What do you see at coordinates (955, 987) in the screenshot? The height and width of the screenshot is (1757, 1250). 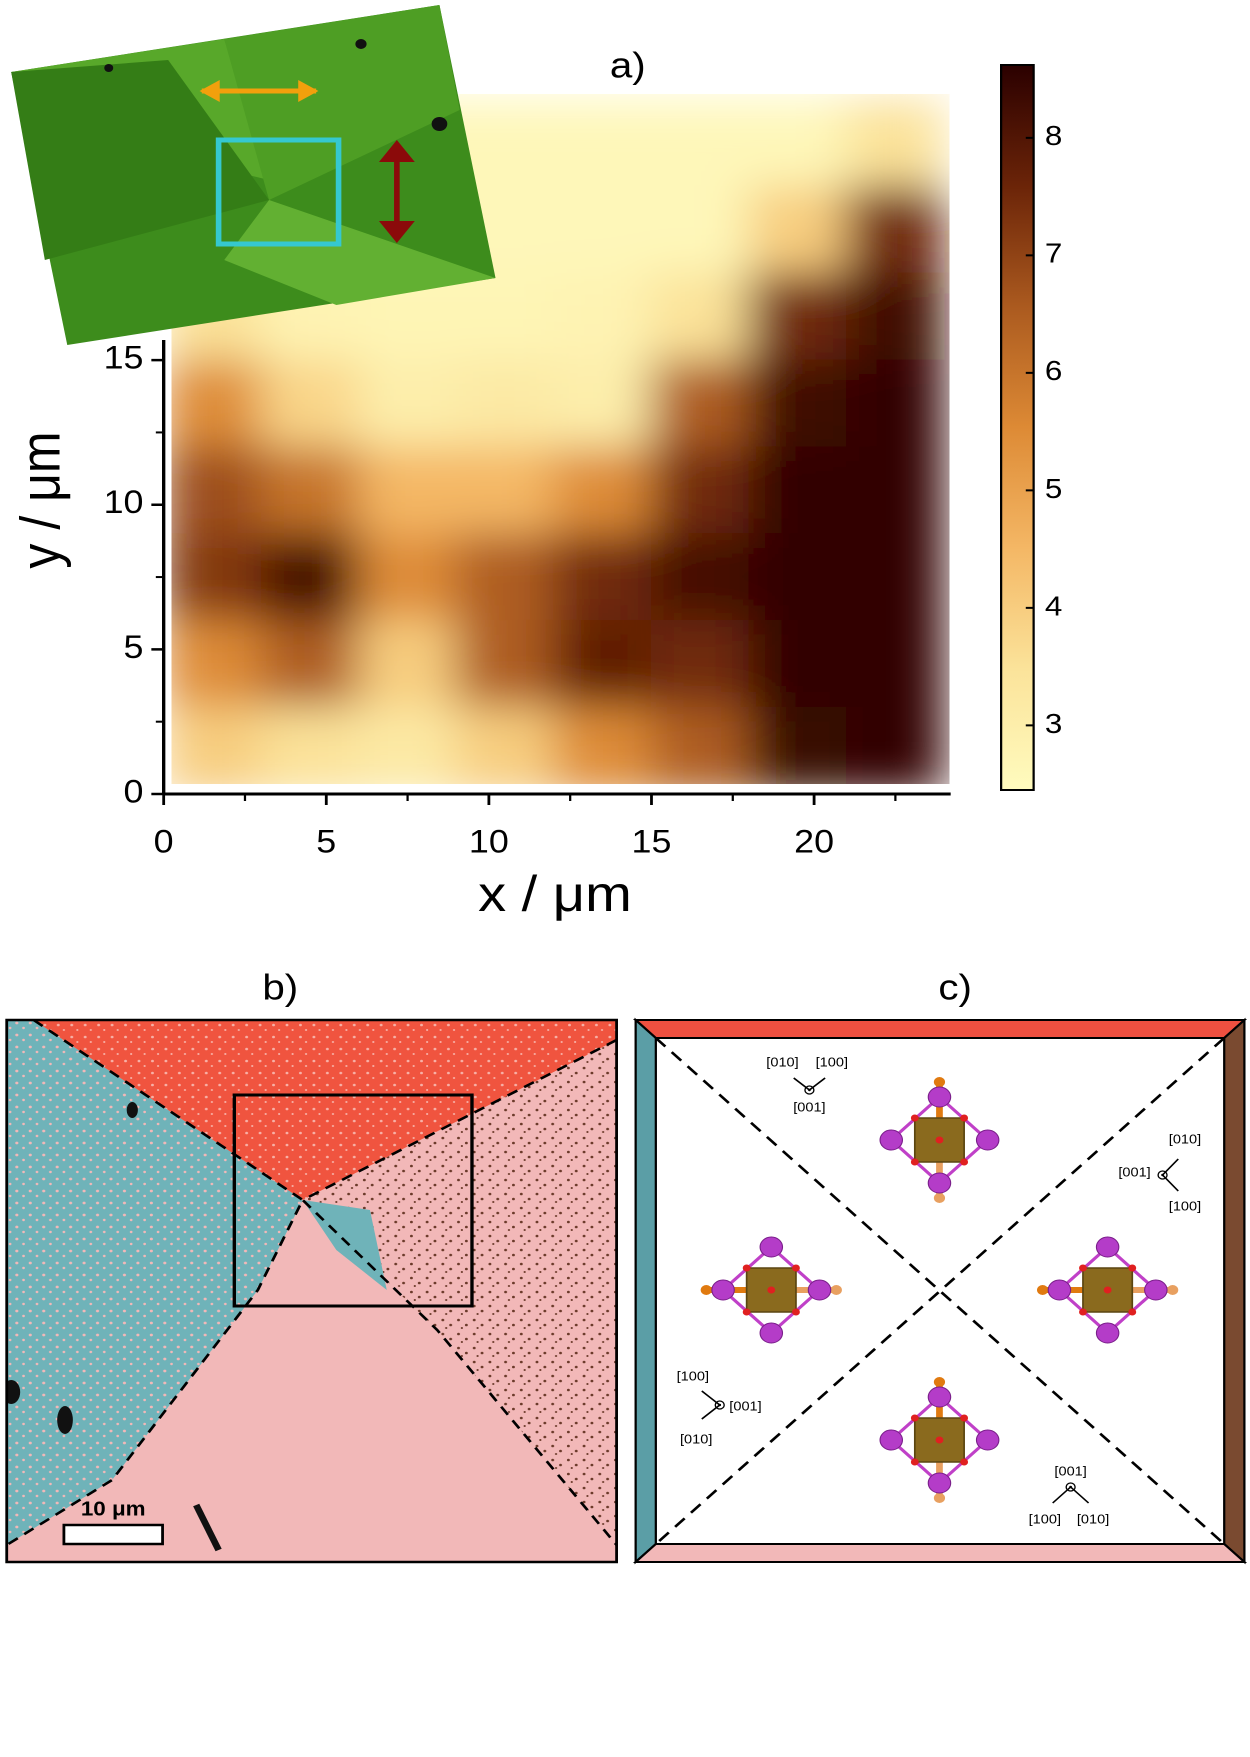 I see `panel-title: c)` at bounding box center [955, 987].